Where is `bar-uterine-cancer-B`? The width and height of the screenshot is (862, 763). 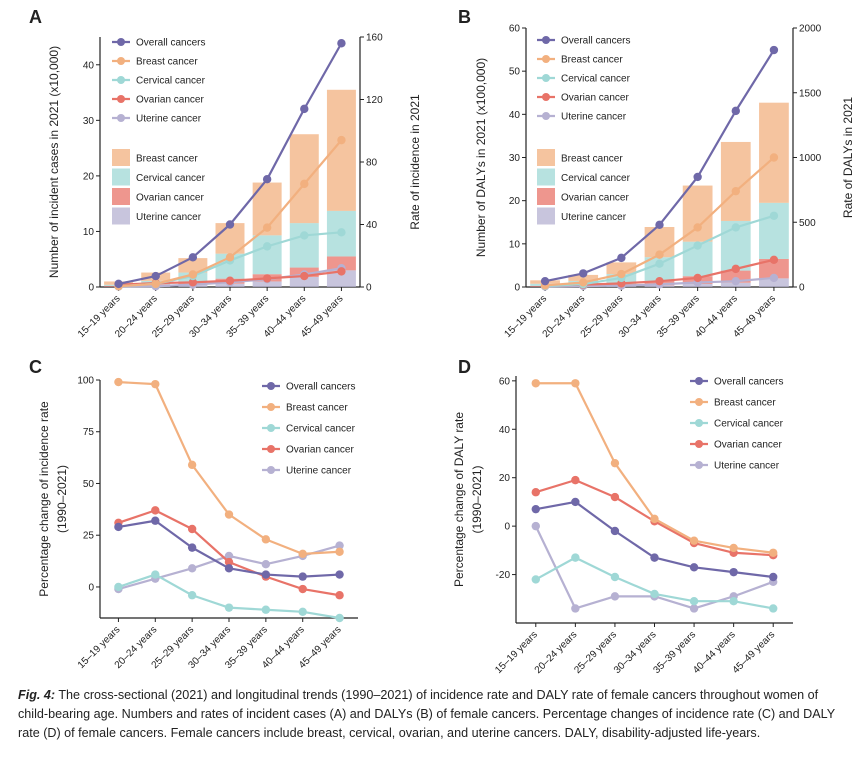 bar-uterine-cancer-B is located at coordinates (774, 282).